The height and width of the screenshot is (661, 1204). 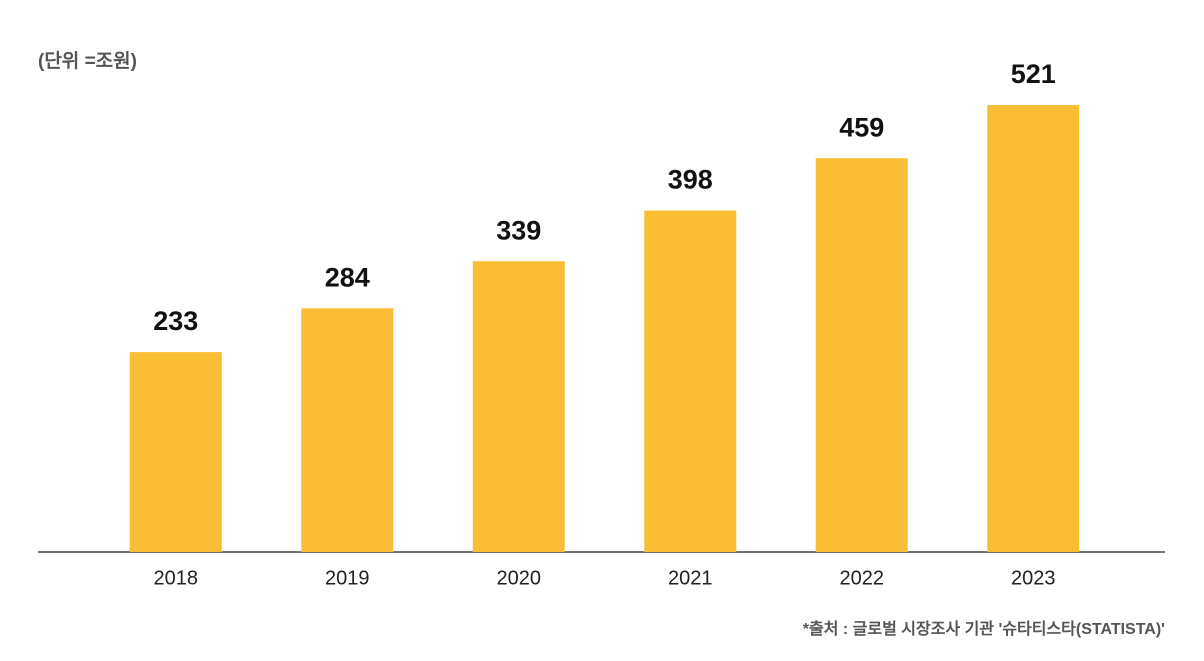 I want to click on x-tick-label: 2019, so click(x=347, y=578).